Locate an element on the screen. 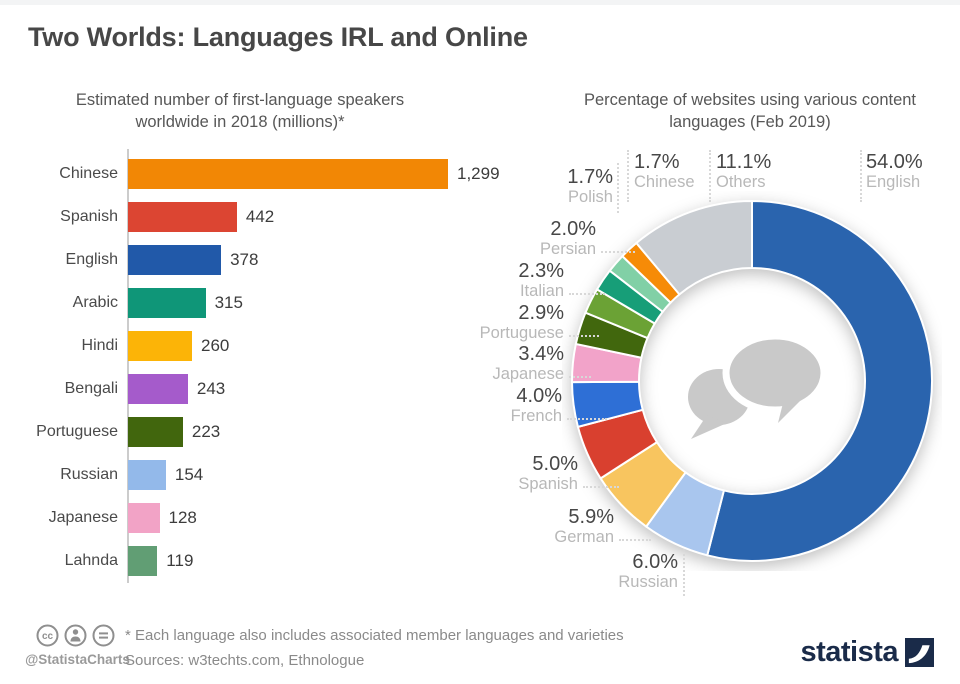 The height and width of the screenshot is (684, 960). equals-icon is located at coordinates (103, 635).